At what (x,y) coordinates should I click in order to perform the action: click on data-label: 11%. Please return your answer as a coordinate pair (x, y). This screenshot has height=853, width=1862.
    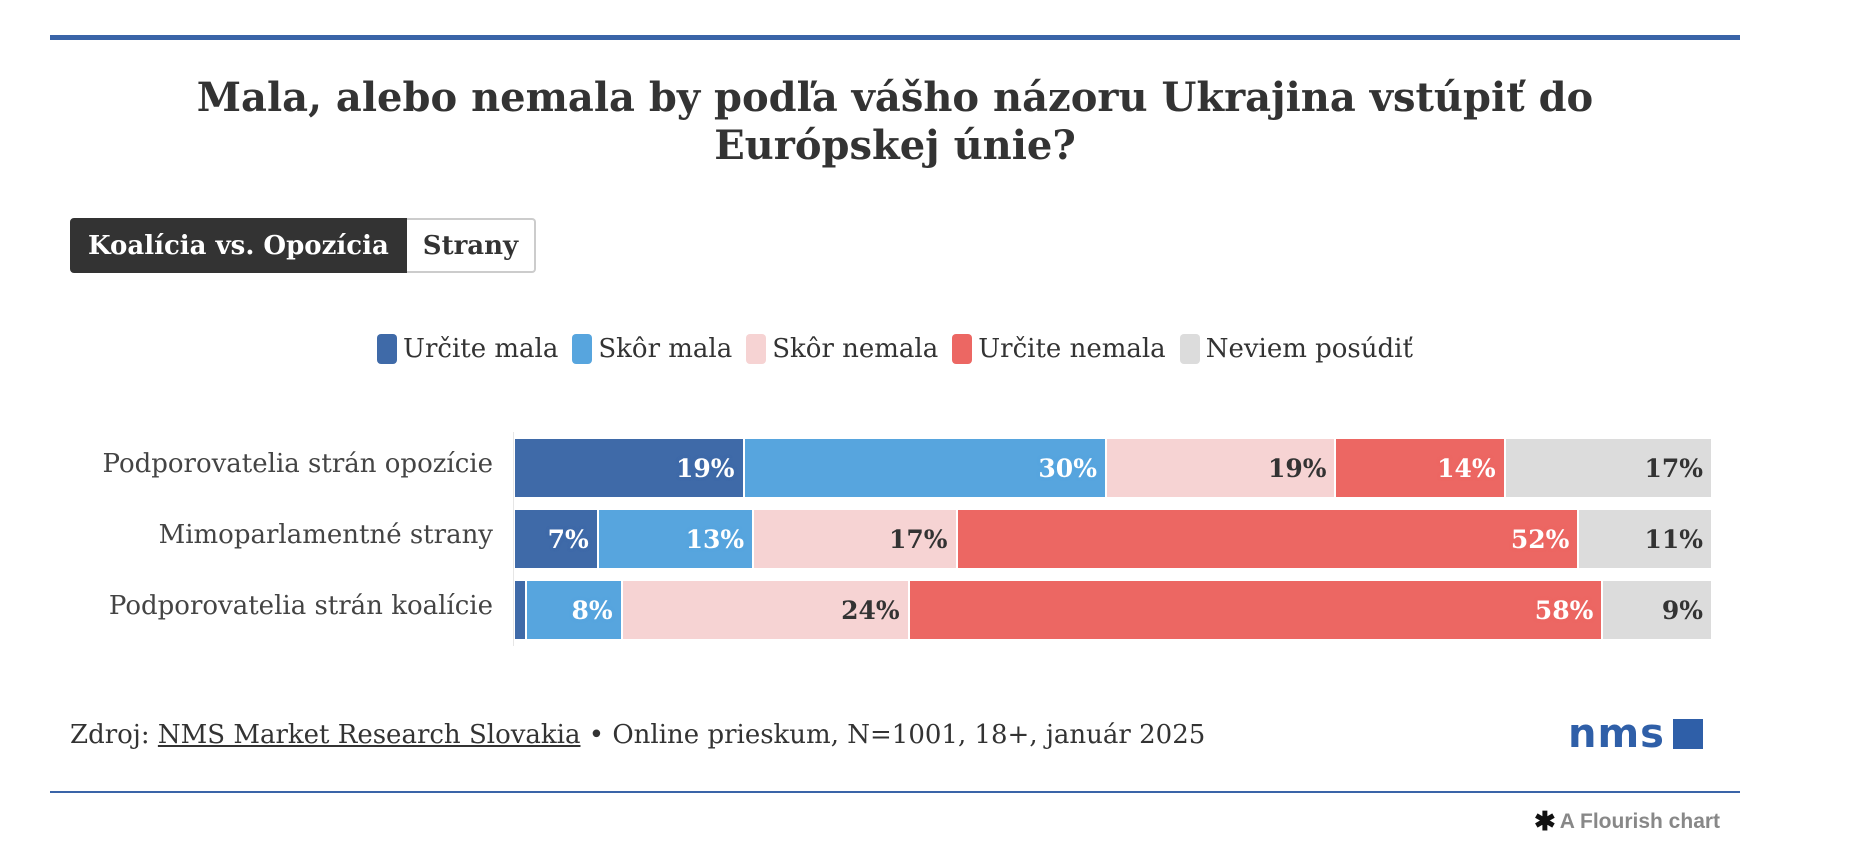
    Looking at the image, I should click on (1673, 539).